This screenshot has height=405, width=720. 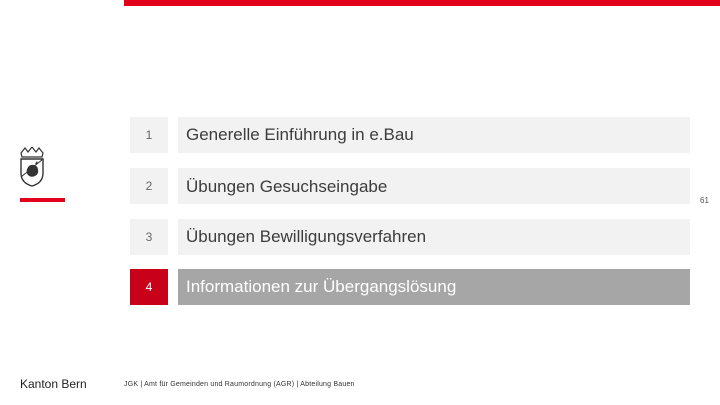 I want to click on logo-underline, so click(x=42, y=200).